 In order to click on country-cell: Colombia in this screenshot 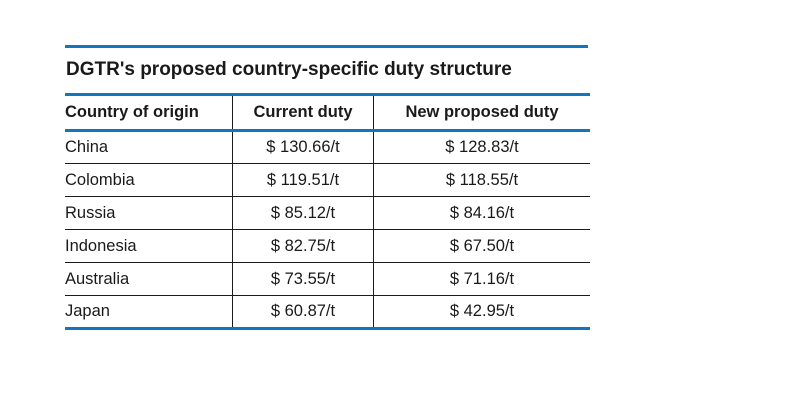, I will do `click(100, 179)`.